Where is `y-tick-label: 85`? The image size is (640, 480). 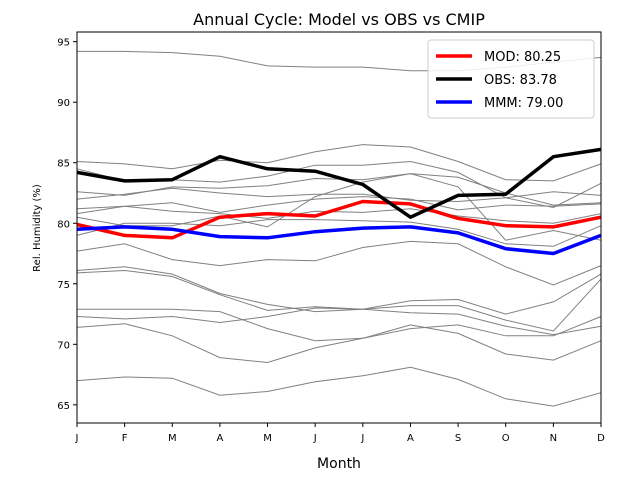 y-tick-label: 85 is located at coordinates (63, 164).